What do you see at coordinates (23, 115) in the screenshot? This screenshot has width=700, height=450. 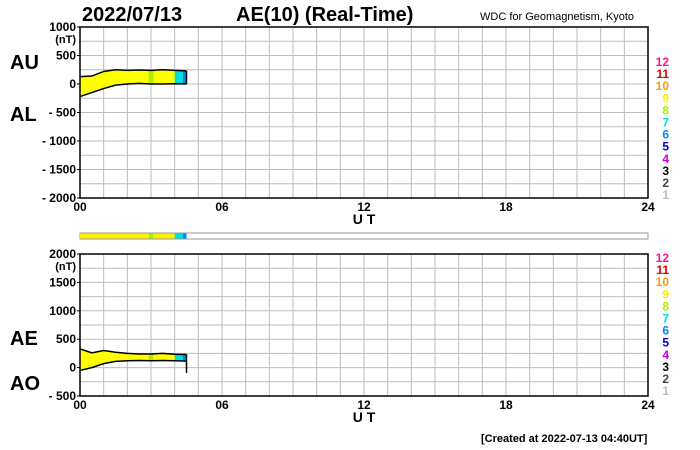 I see `al-label: AL` at bounding box center [23, 115].